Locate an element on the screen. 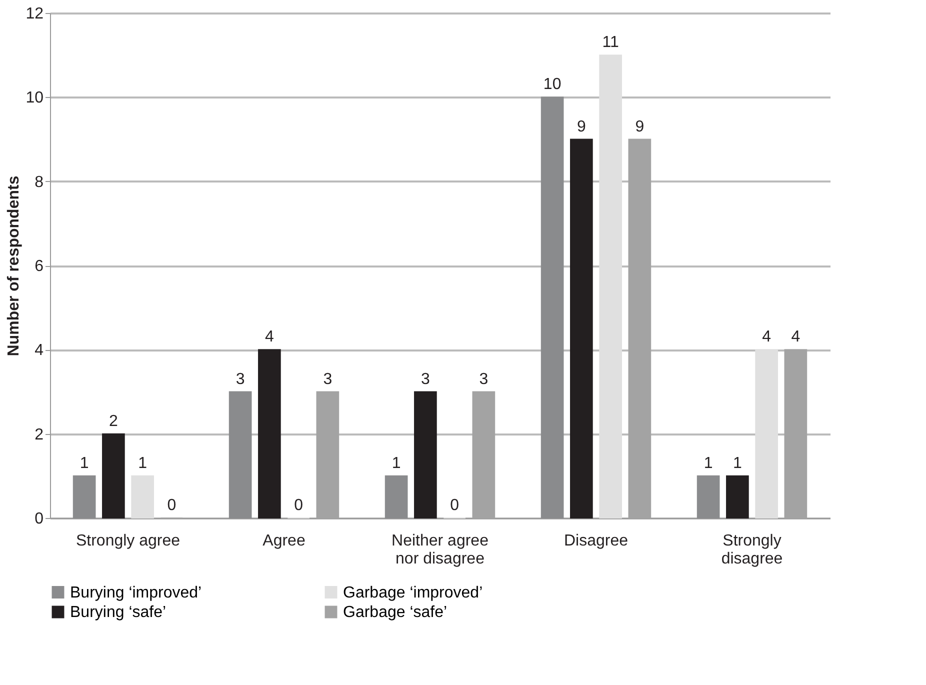 Image resolution: width=926 pixels, height=685 pixels. y-axis-title: Number of respondents is located at coordinates (14, 266).